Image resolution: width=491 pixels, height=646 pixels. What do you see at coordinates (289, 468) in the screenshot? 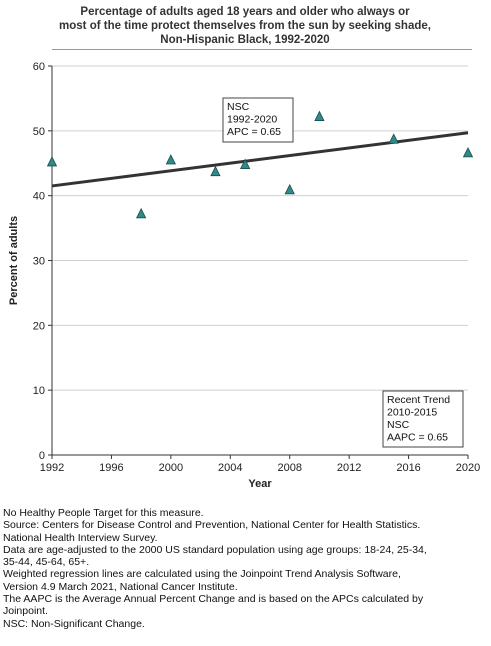
I see `x-tick-label: 2008` at bounding box center [289, 468].